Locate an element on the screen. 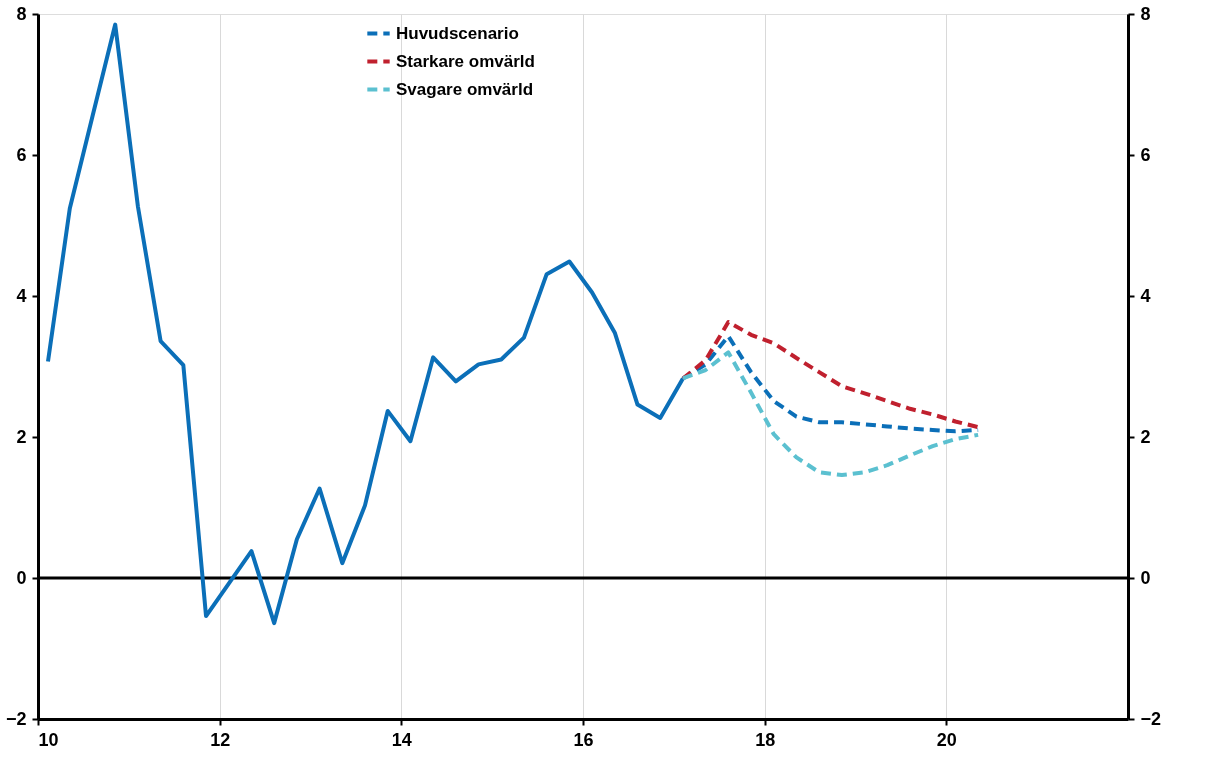  x-tick-label: 14 is located at coordinates (401, 739).